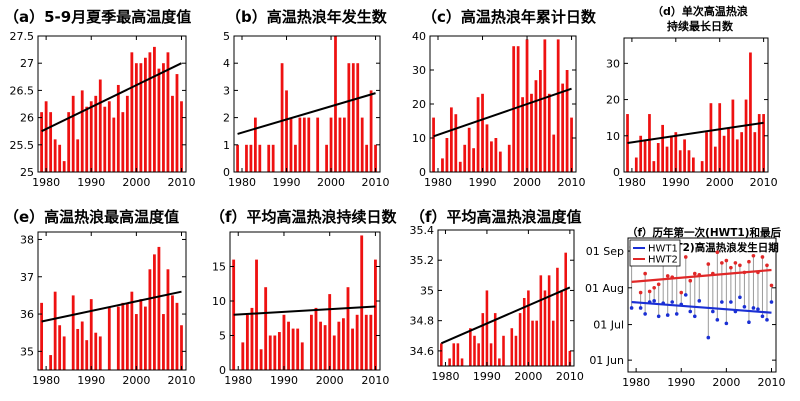 Image resolution: width=800 pixels, height=401 pixels. Describe the element at coordinates (495, 339) in the screenshot. I see `bar-f2-1992` at that location.